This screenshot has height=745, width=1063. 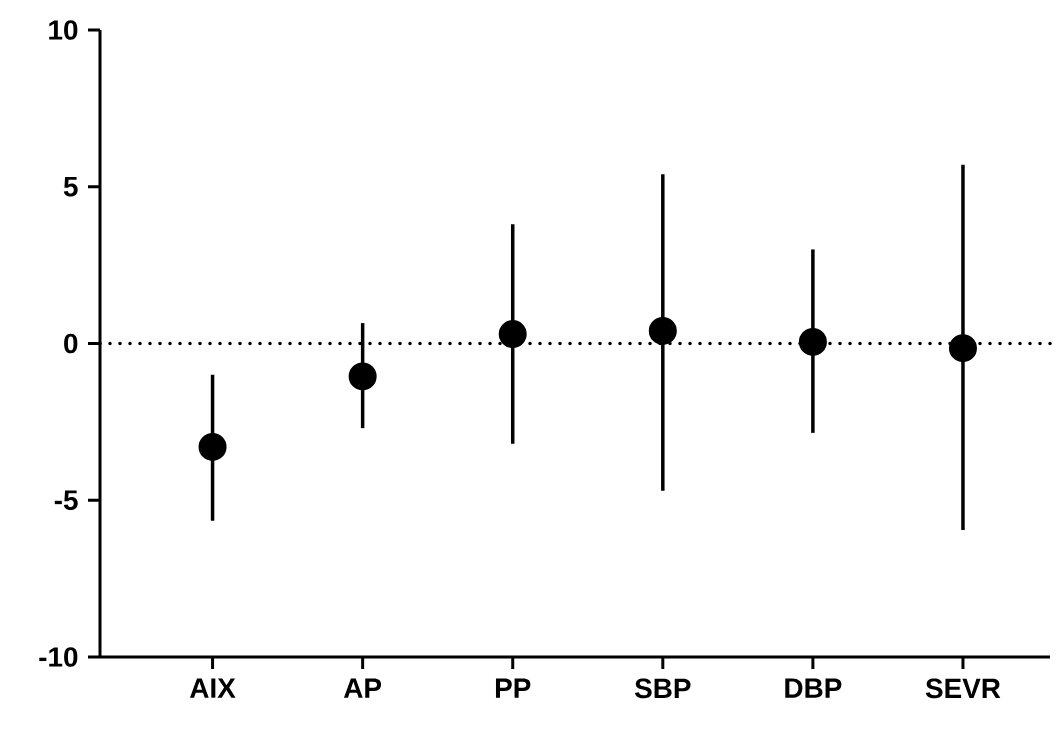 What do you see at coordinates (71, 343) in the screenshot?
I see `y-tick-label: 0` at bounding box center [71, 343].